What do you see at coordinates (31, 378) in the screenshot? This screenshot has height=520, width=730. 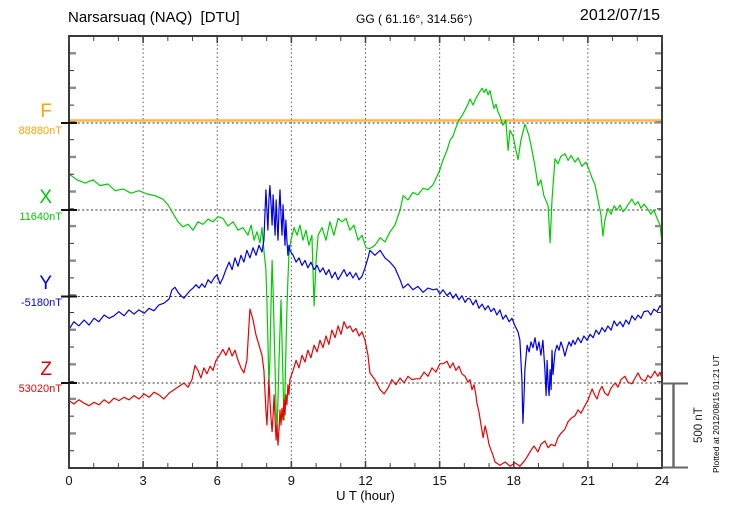 I see `channel-label-Z: Z 53020nT` at bounding box center [31, 378].